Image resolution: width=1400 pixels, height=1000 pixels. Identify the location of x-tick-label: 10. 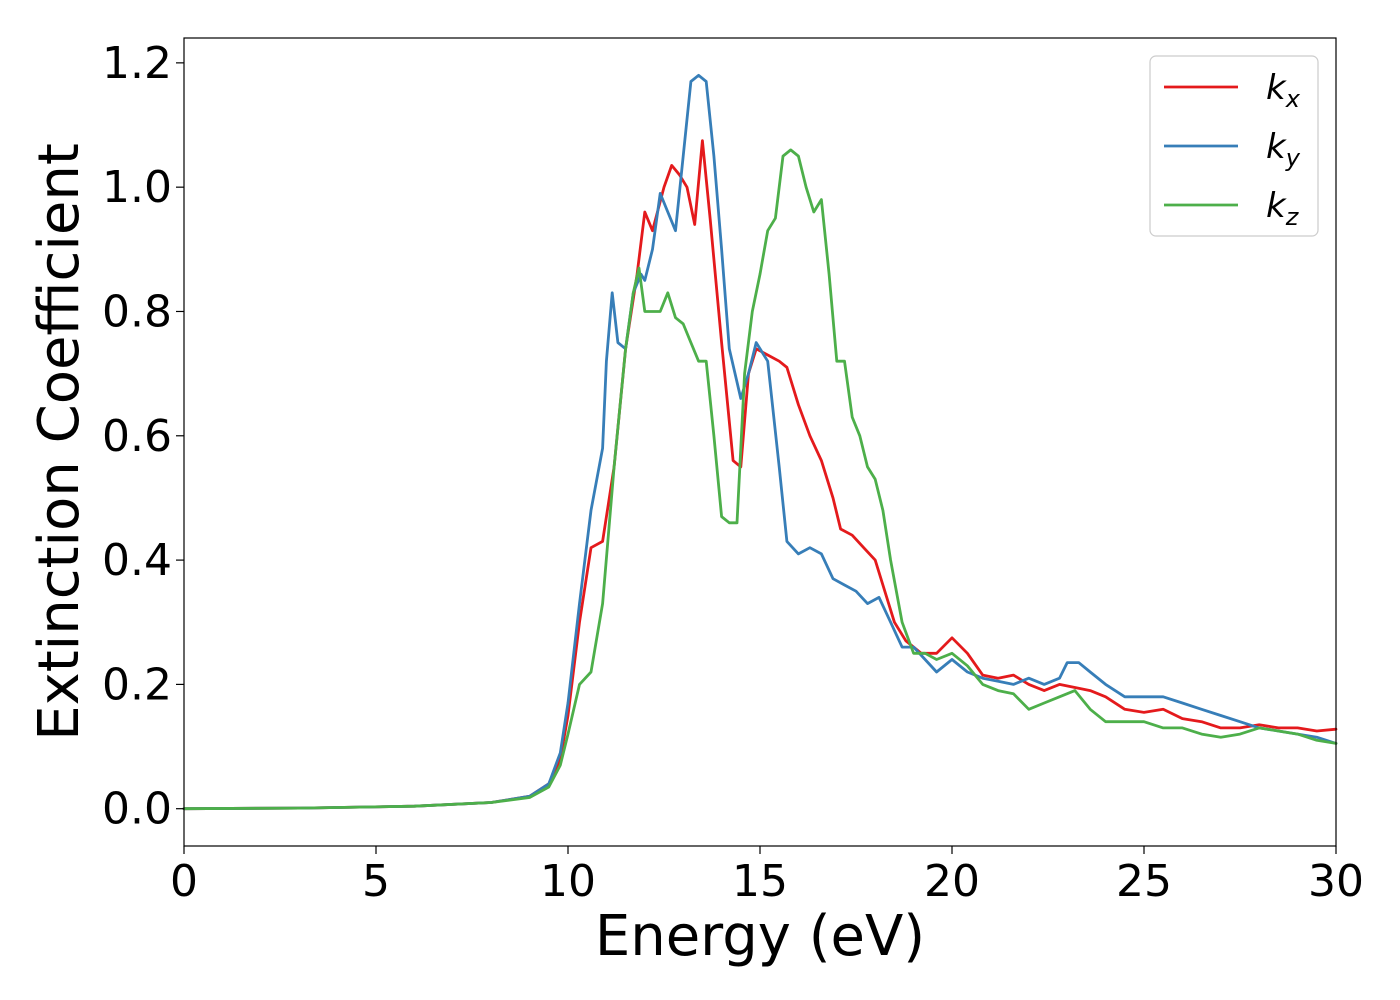
(568, 881).